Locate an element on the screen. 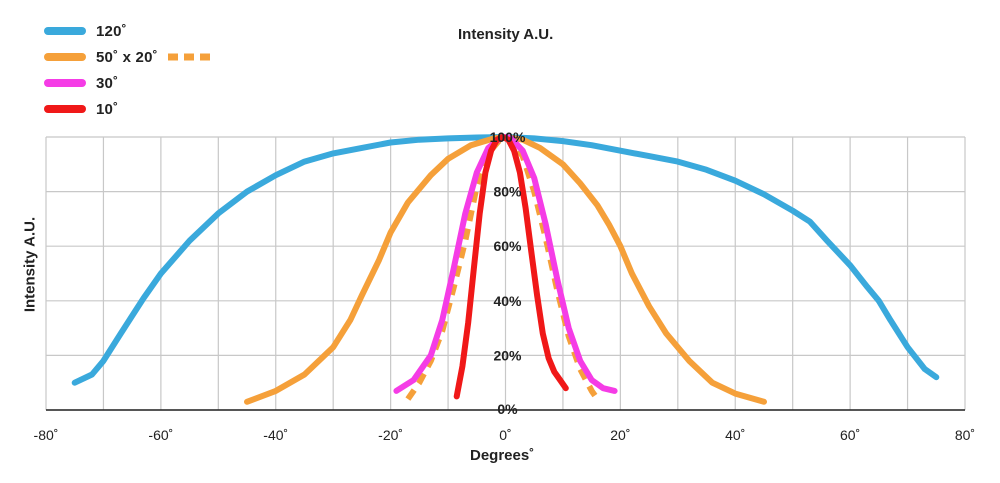 The image size is (1000, 483). x-tick-label: 80˚ is located at coordinates (965, 435).